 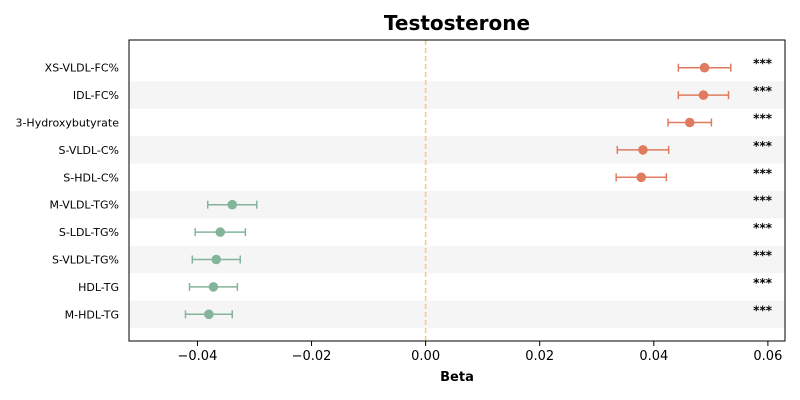 What do you see at coordinates (96, 95) in the screenshot?
I see `y-tick-label: IDL-FC%` at bounding box center [96, 95].